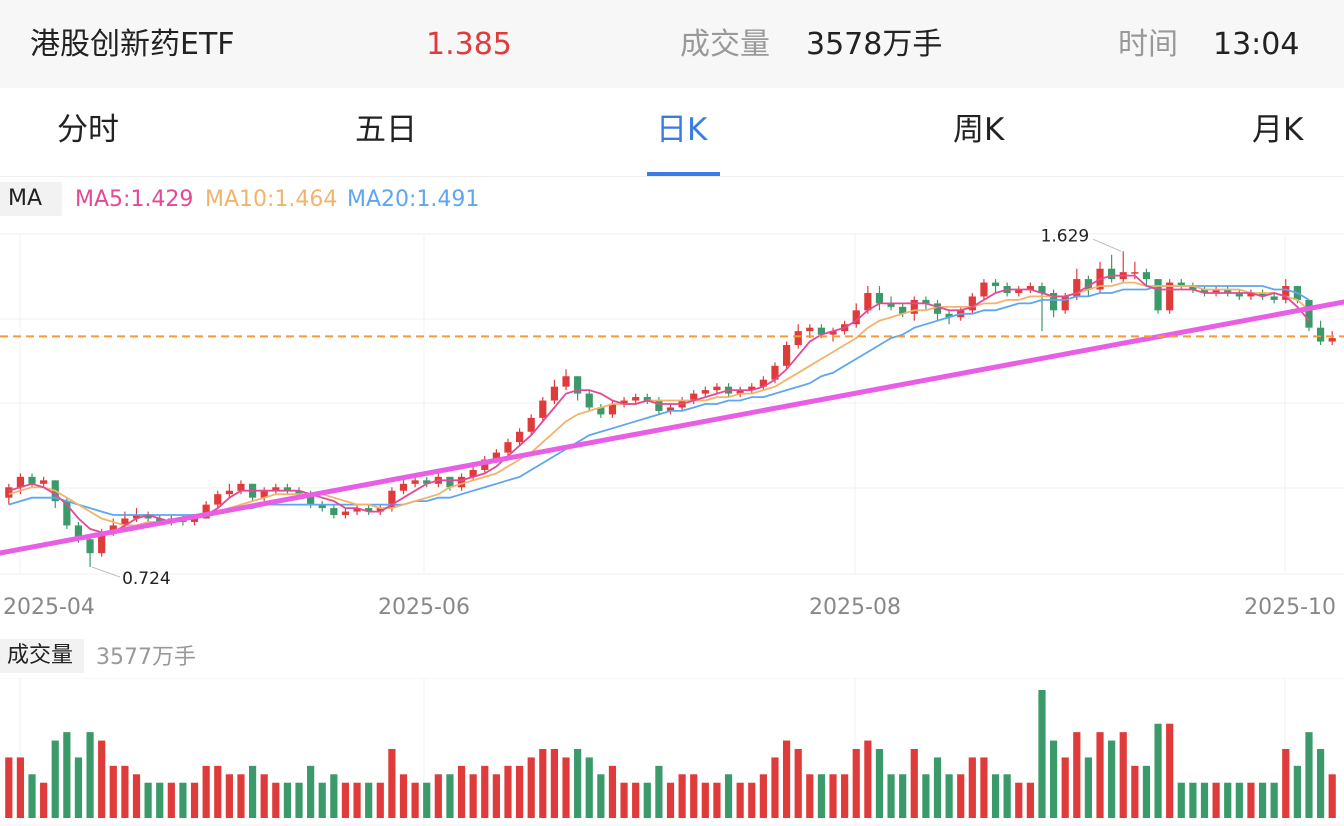  I want to click on low-annotation: 0.724, so click(146, 579).